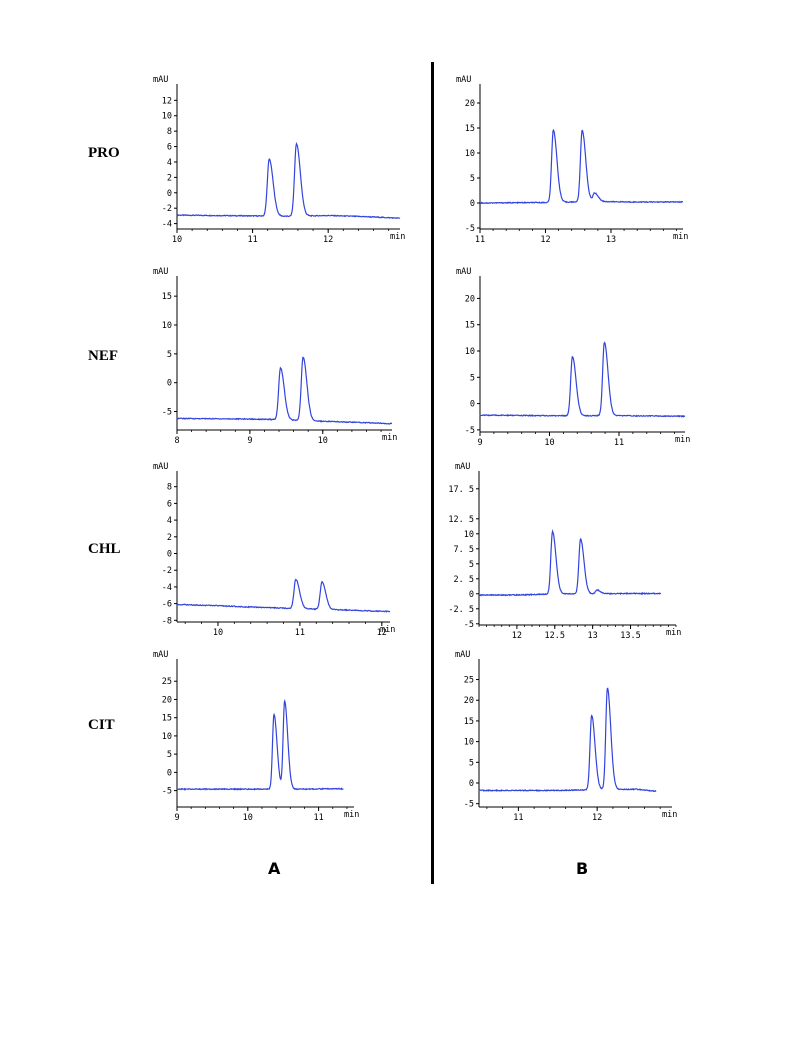 The height and width of the screenshot is (1048, 791). I want to click on row-label-nef: NEF, so click(103, 356).